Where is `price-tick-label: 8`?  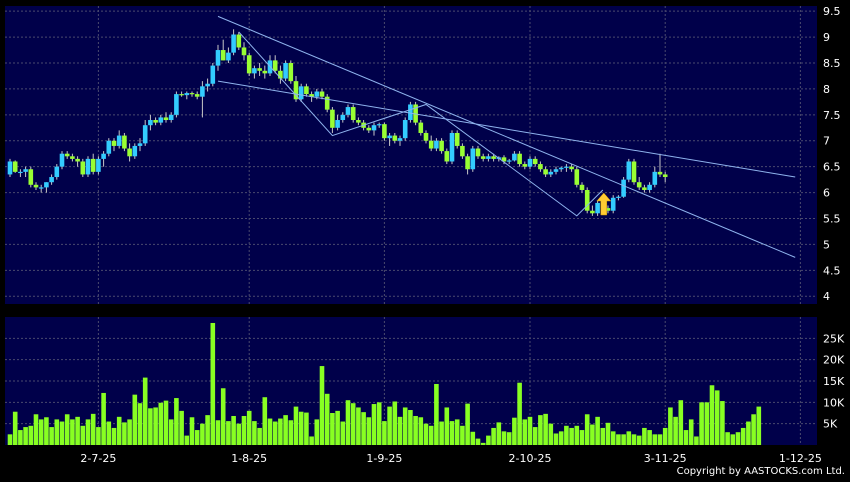 price-tick-label: 8 is located at coordinates (826, 89).